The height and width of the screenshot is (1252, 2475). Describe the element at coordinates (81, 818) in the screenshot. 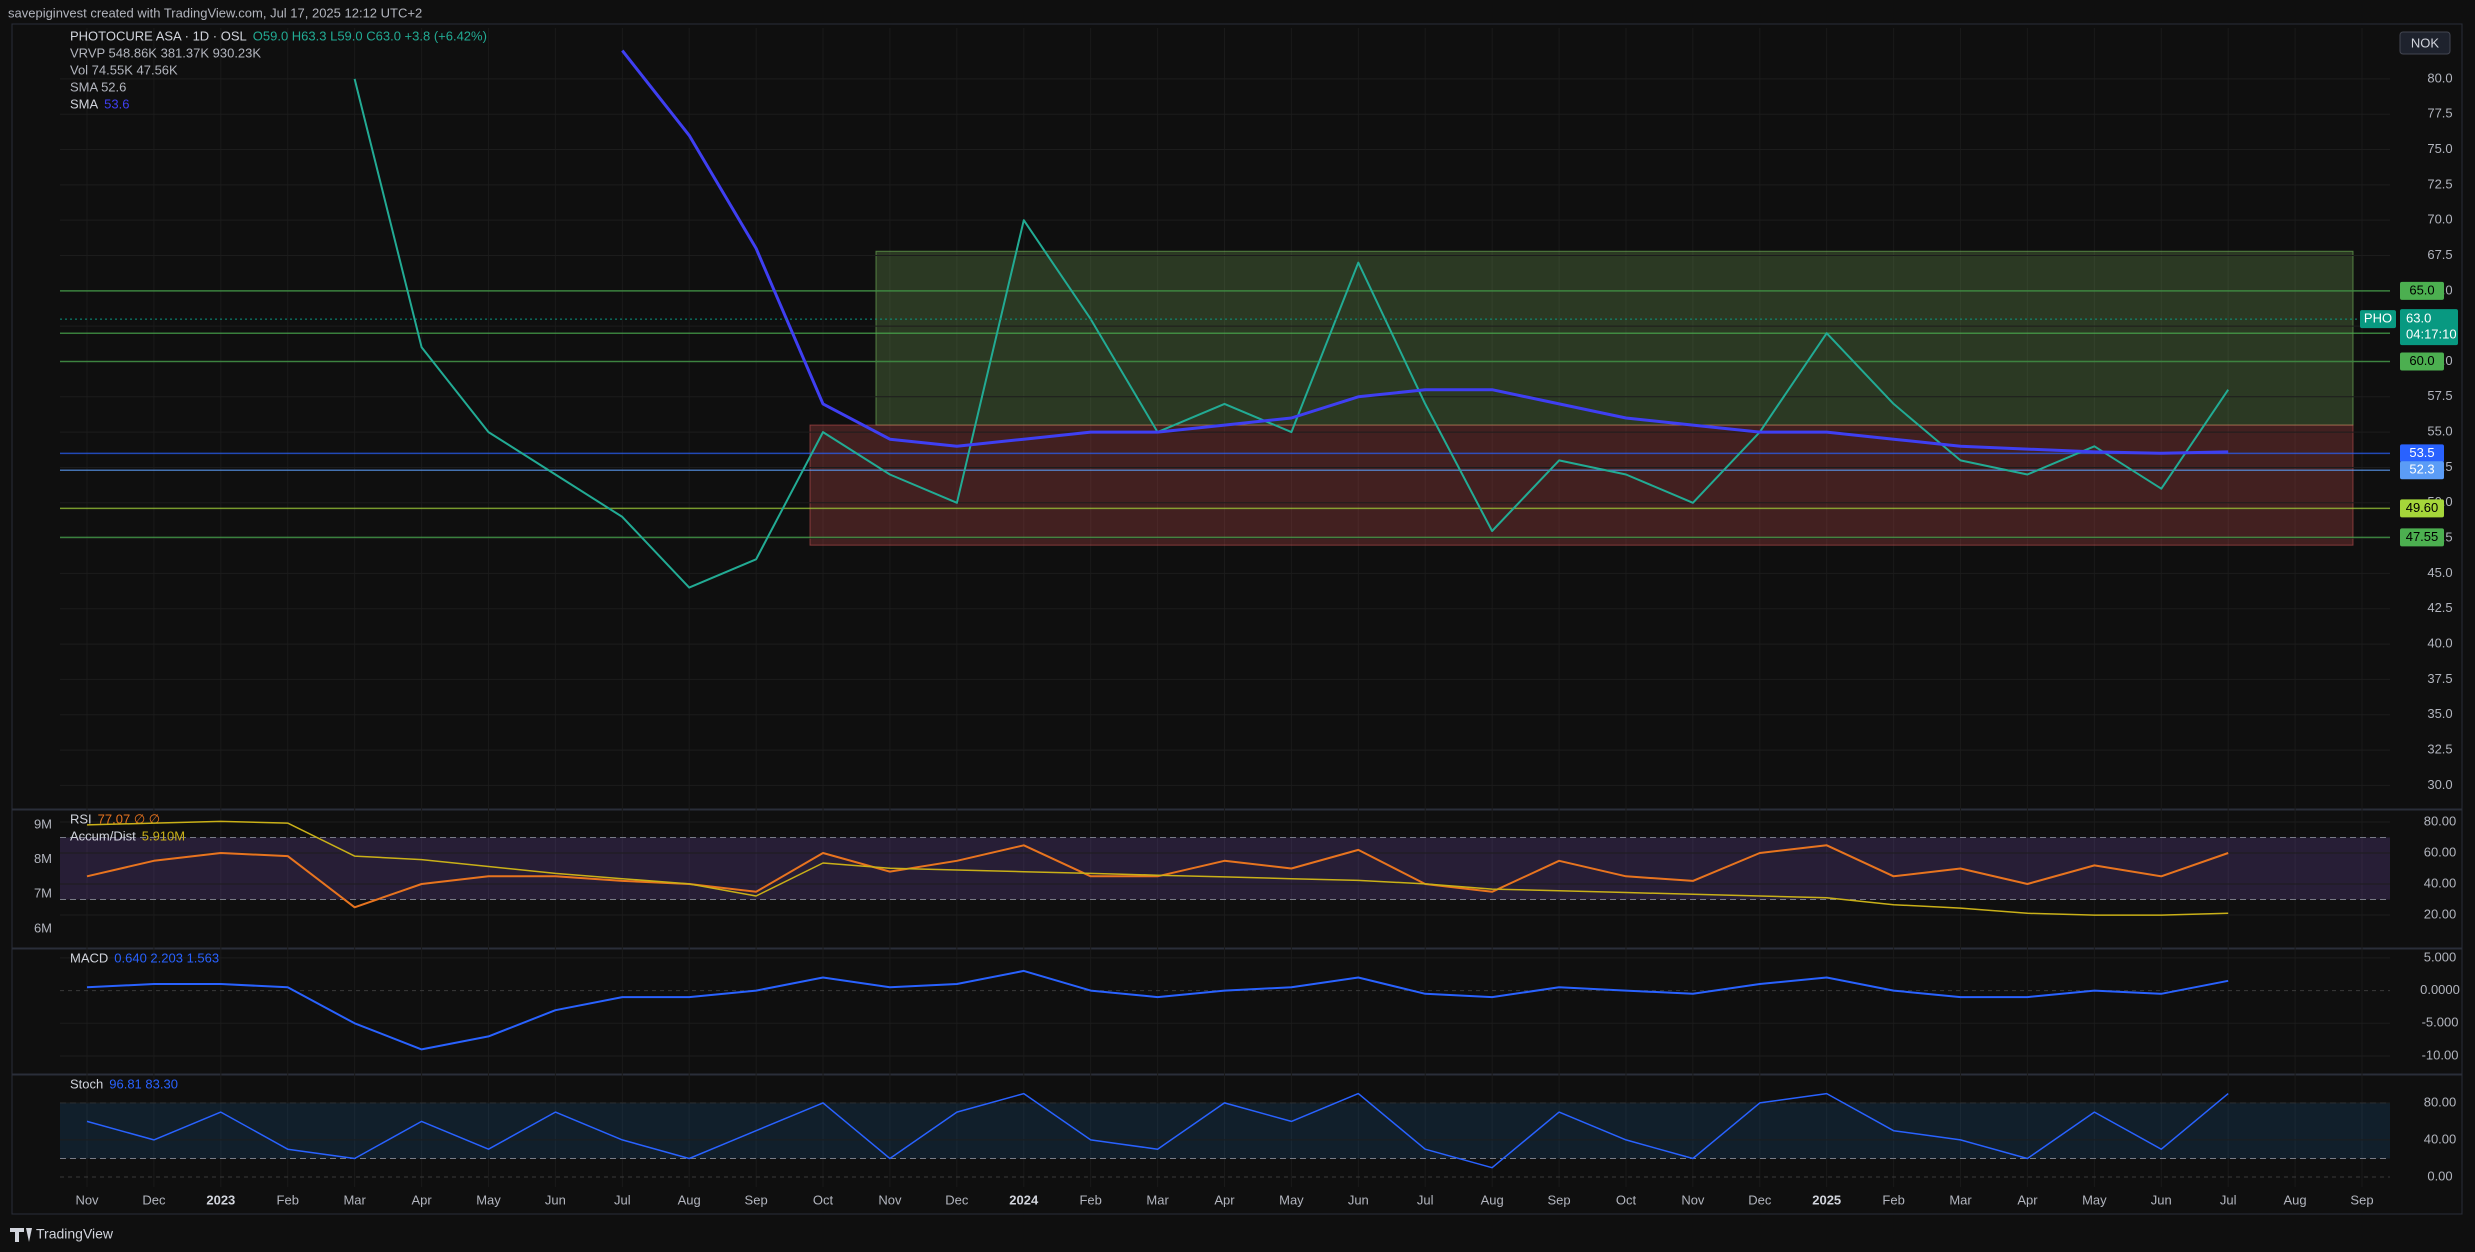

I see `legend-name: RSI` at that location.